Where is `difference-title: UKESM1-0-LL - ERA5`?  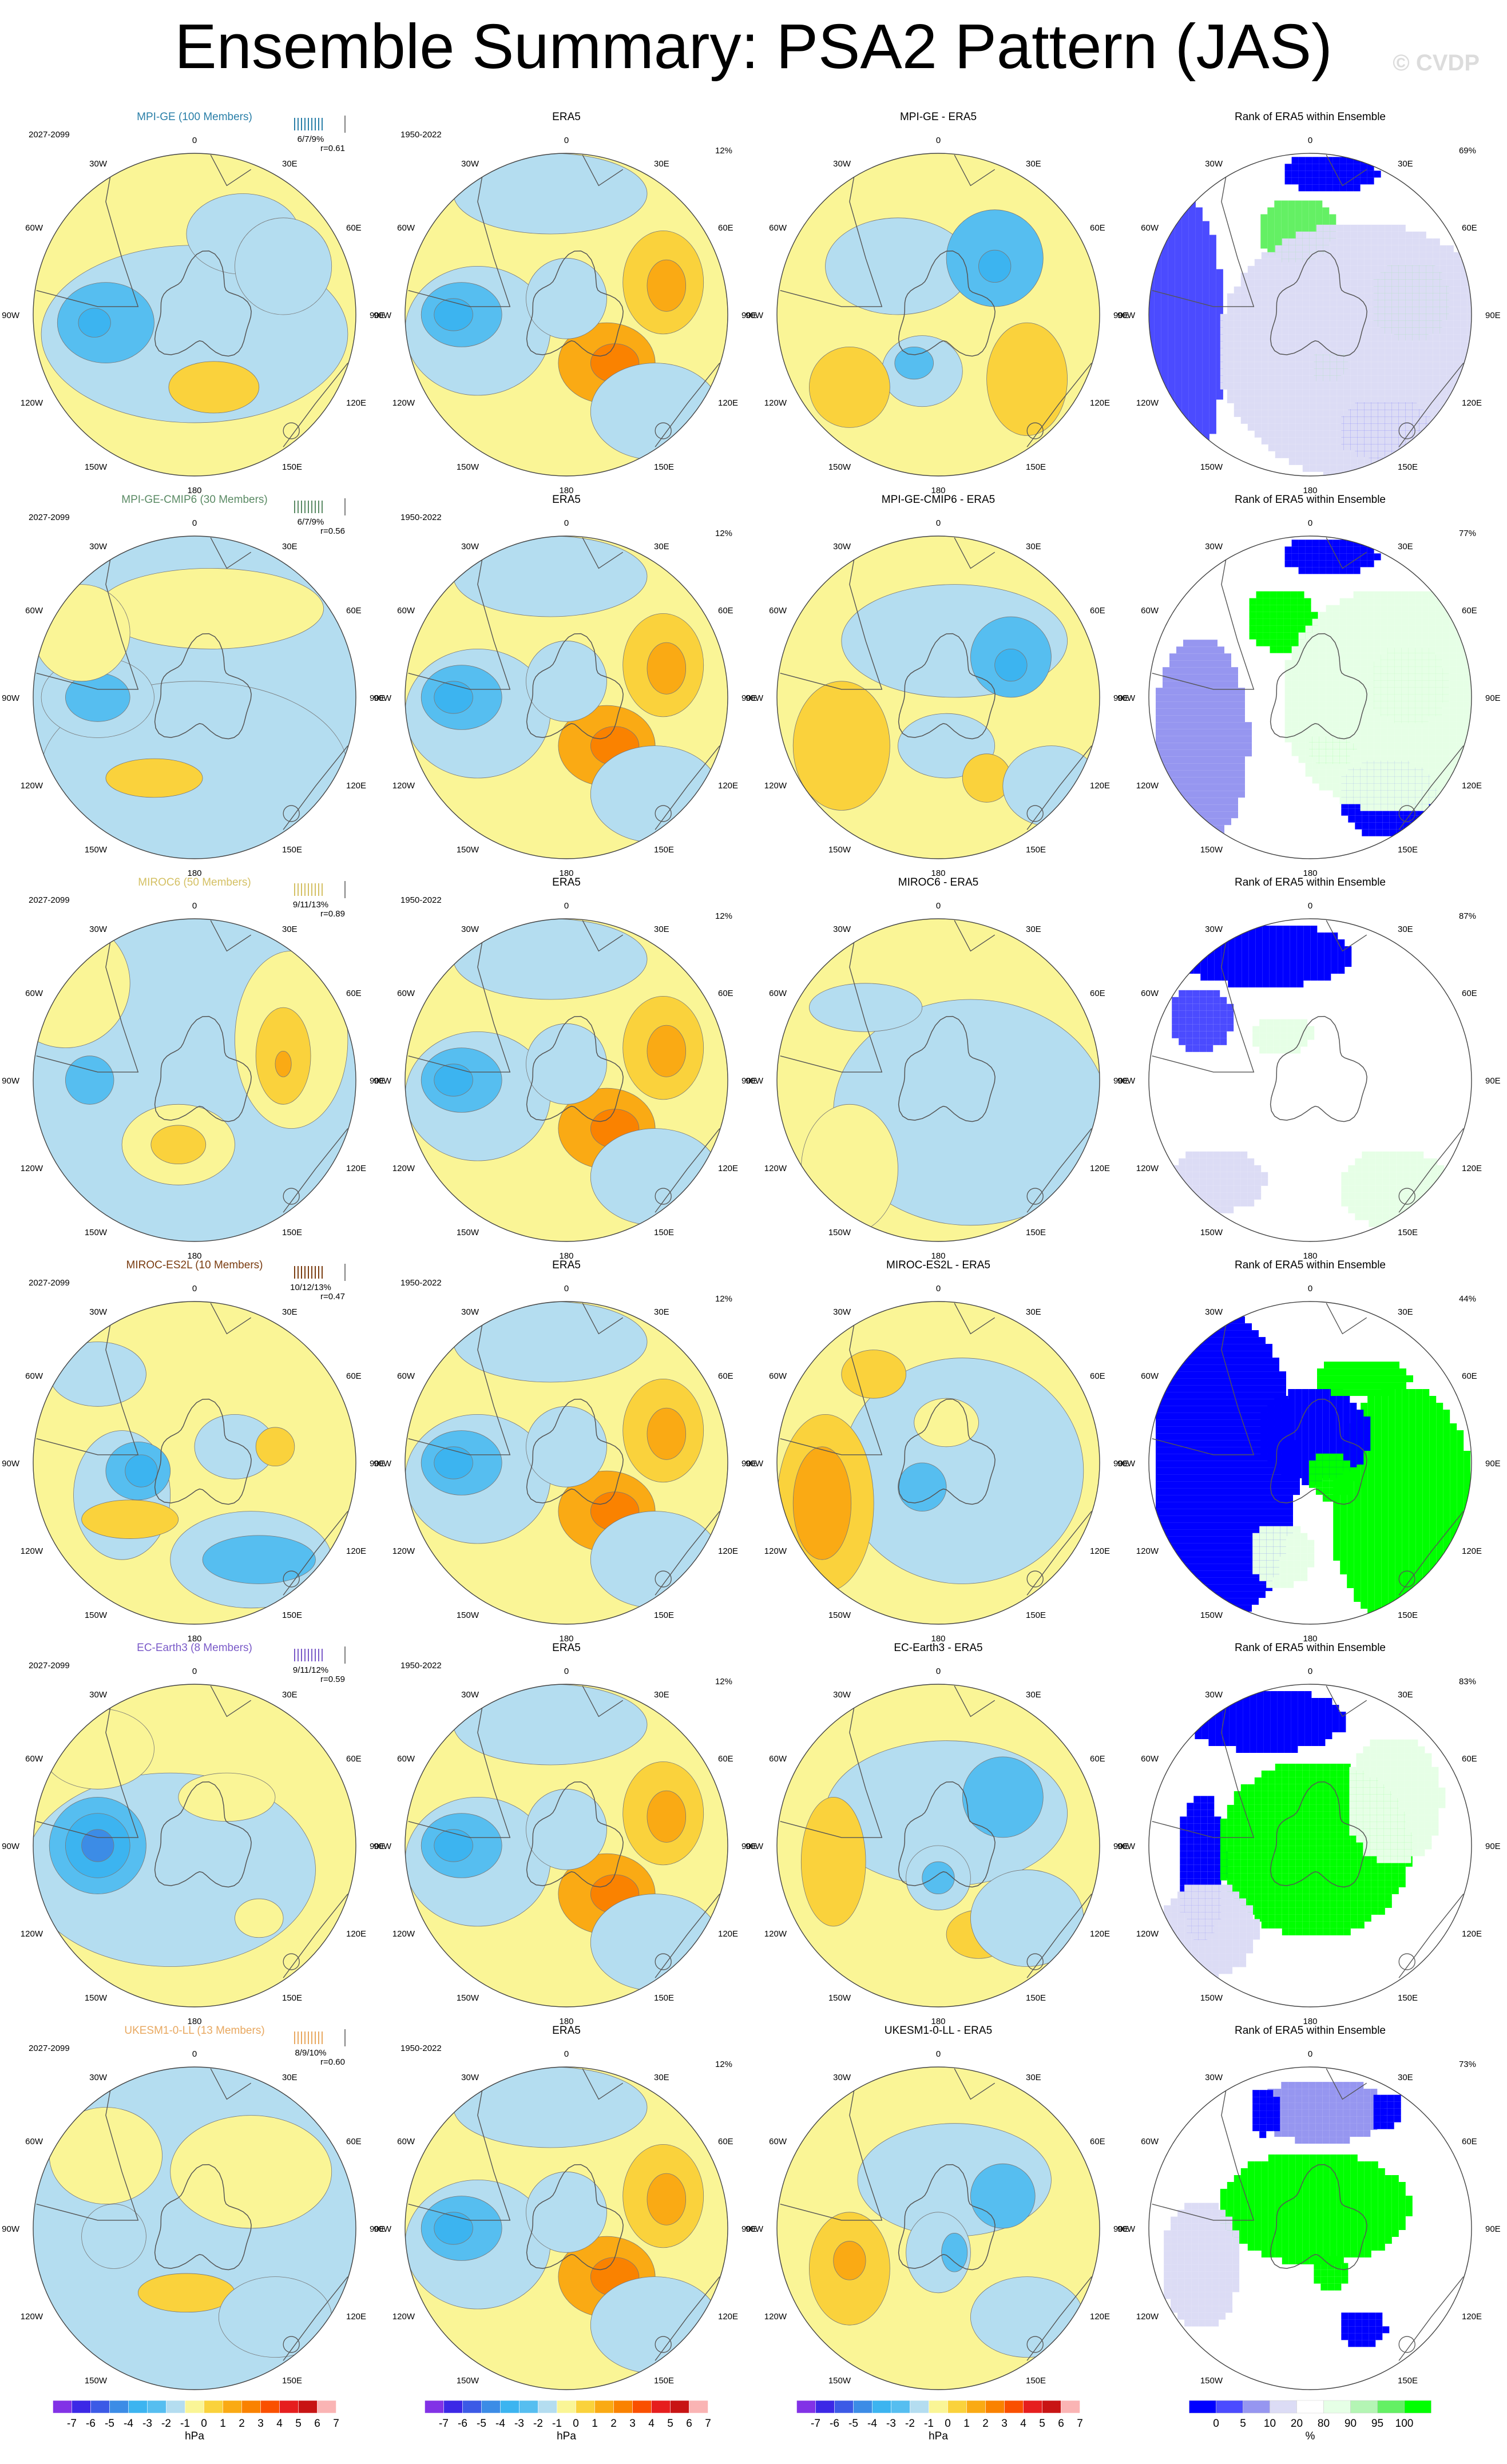 difference-title: UKESM1-0-LL - ERA5 is located at coordinates (938, 2031).